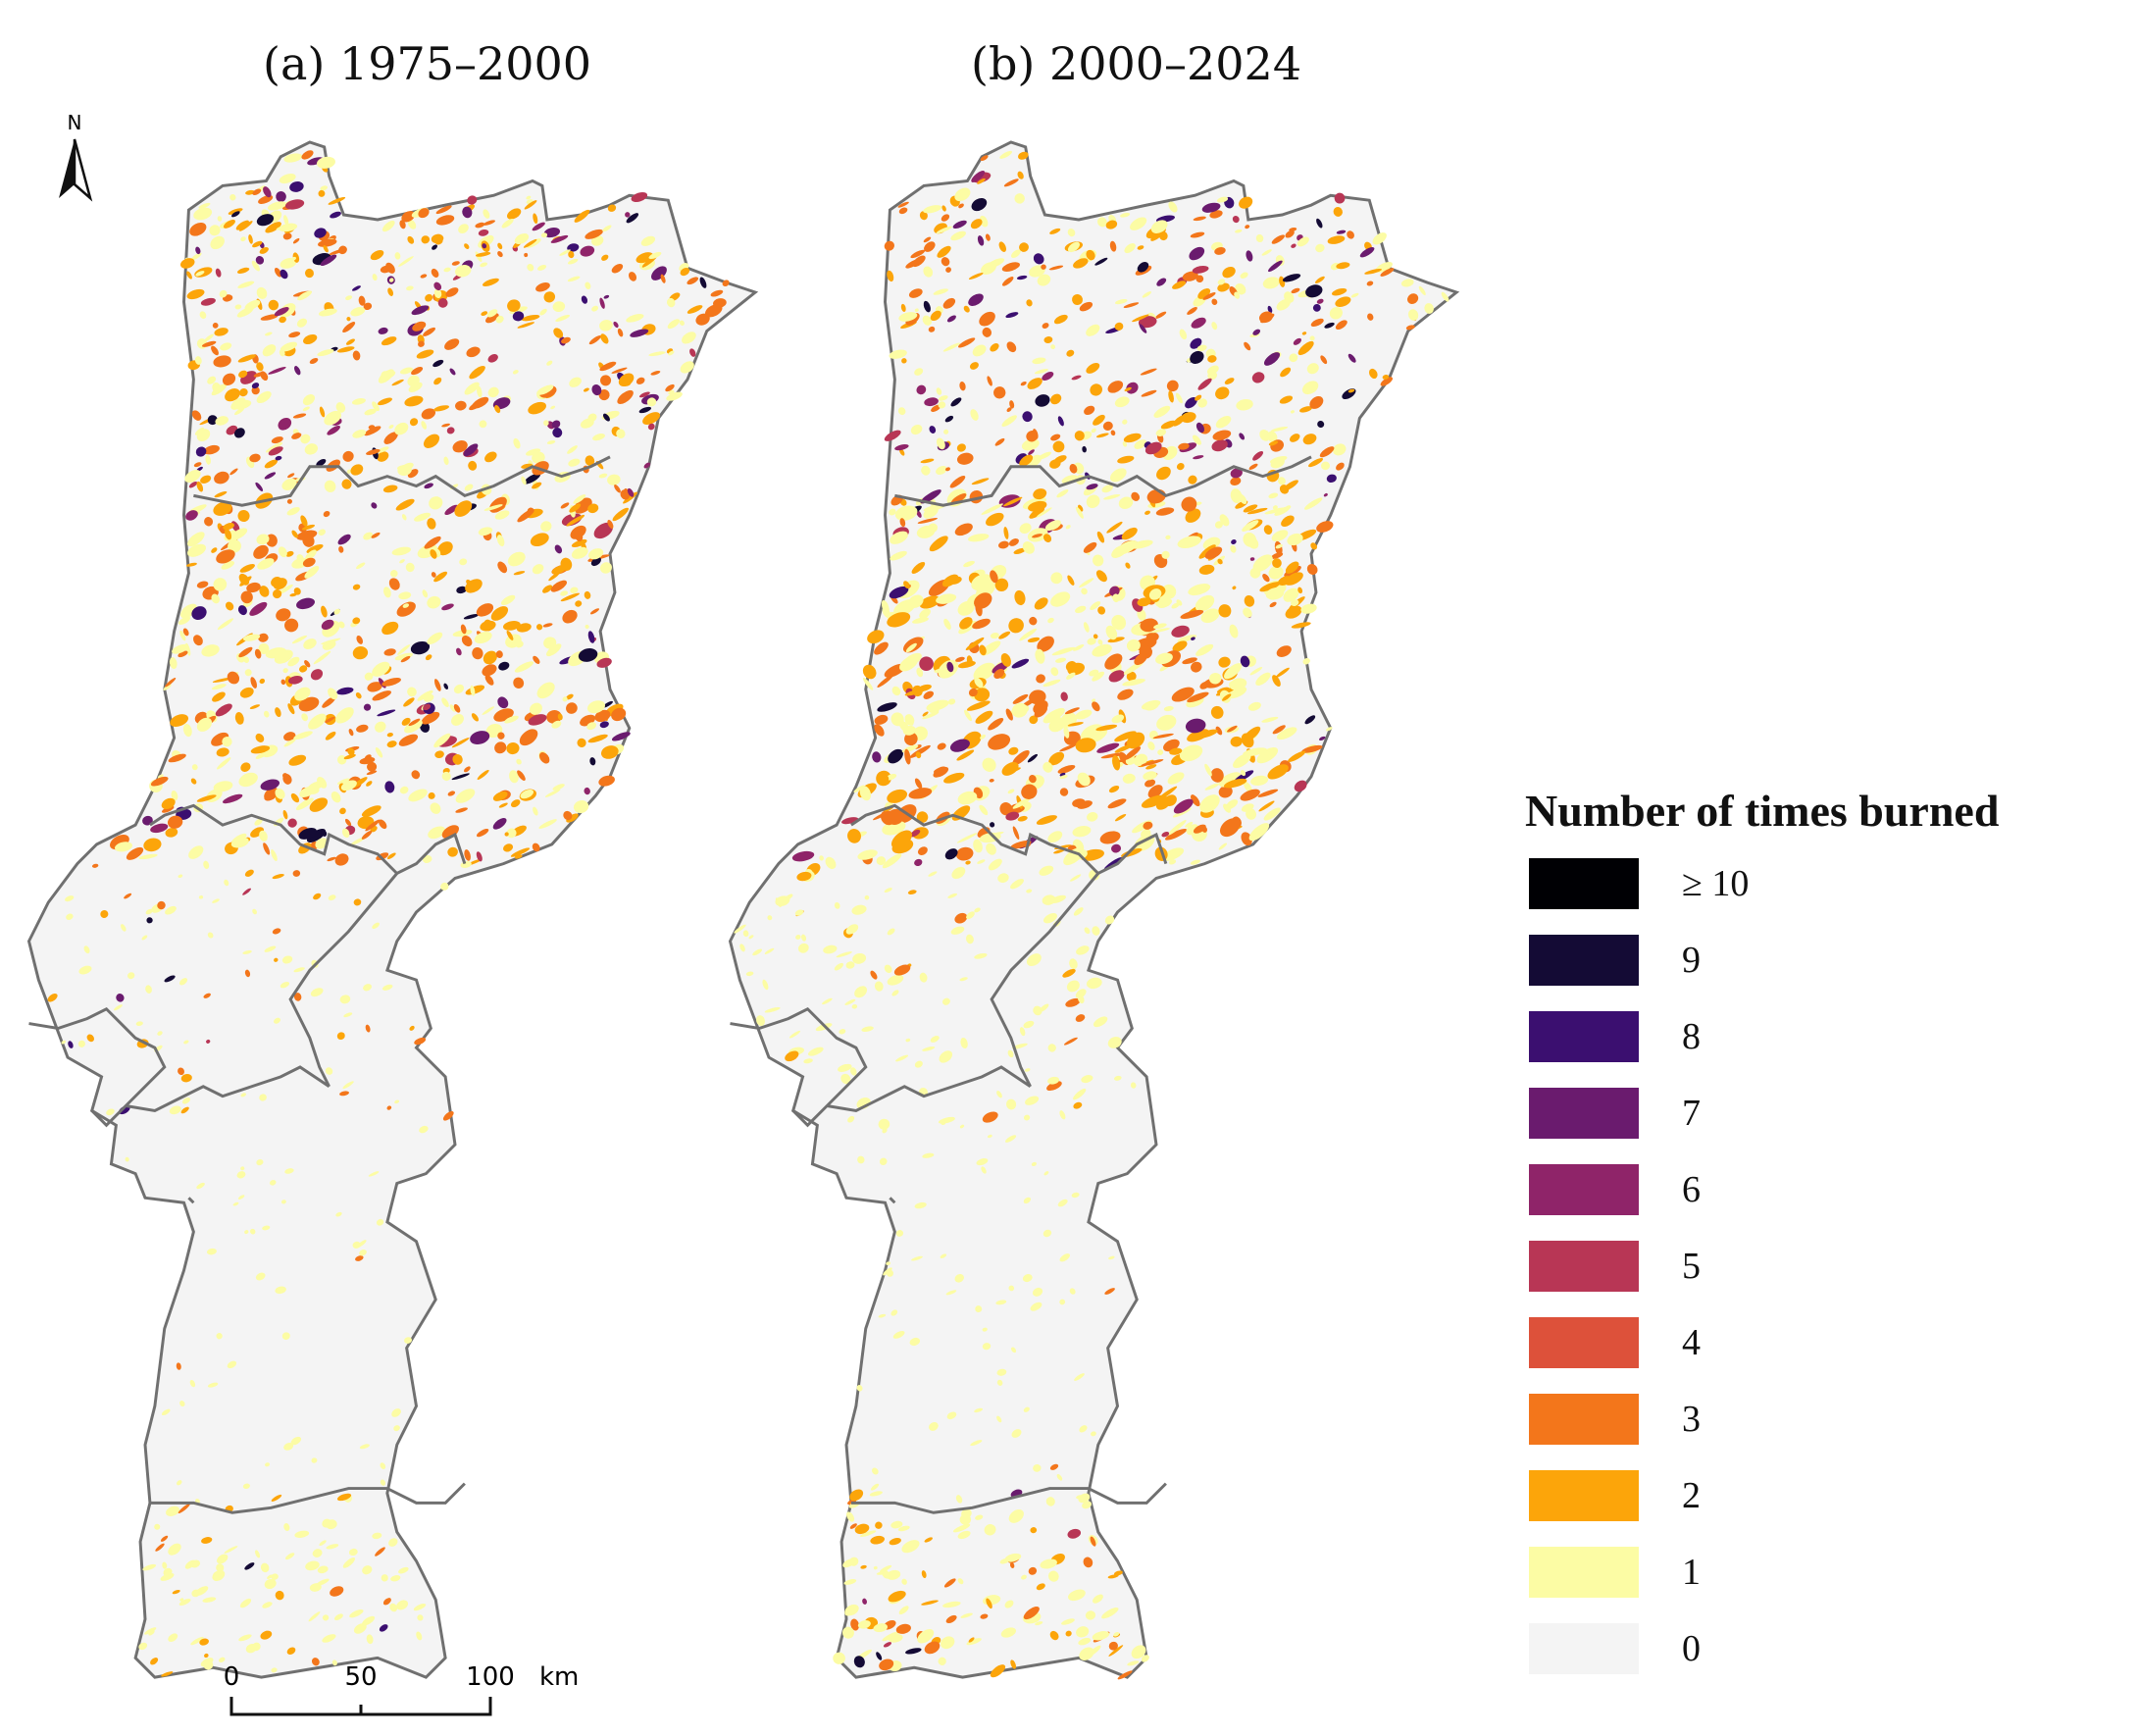  I want to click on legend-swatch, so click(1584, 1190).